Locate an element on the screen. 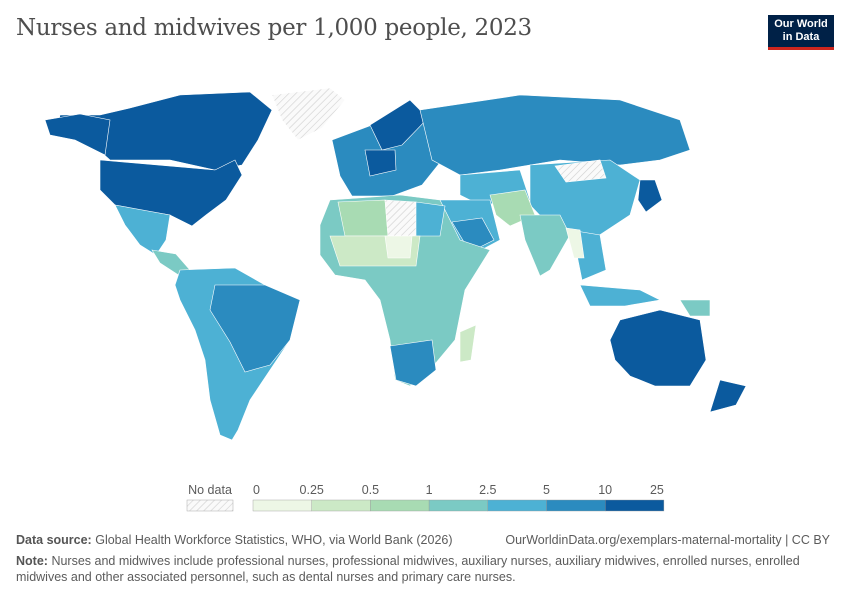 The width and height of the screenshot is (850, 600). region-niger is located at coordinates (398, 247).